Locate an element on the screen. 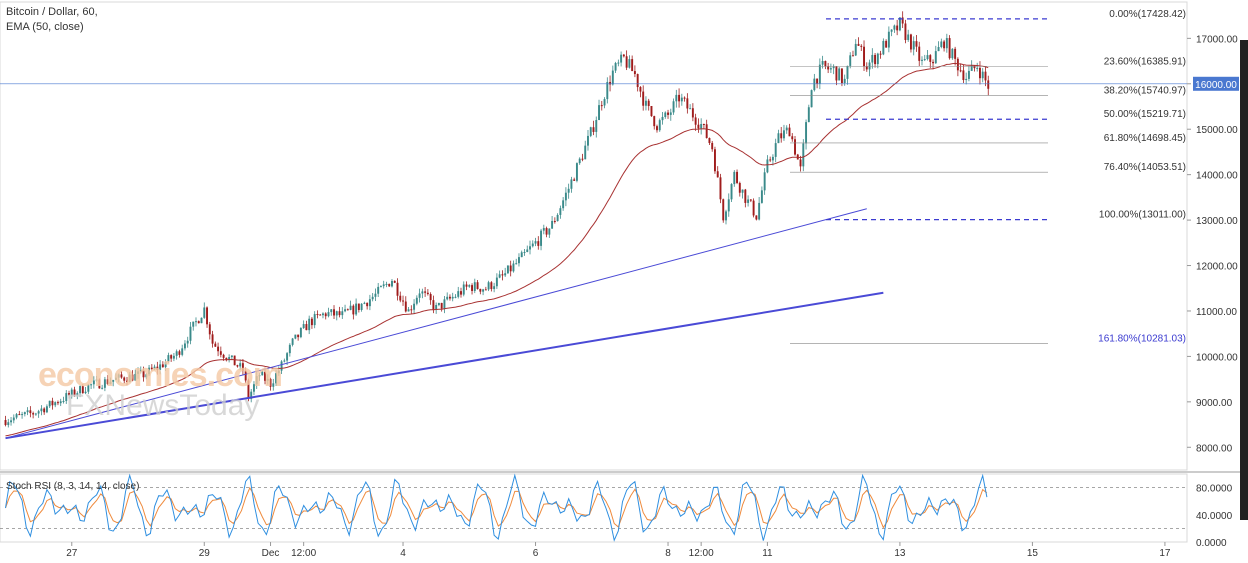 Image resolution: width=1248 pixels, height=563 pixels. y-tick-label: 13000.00 is located at coordinates (1217, 221).